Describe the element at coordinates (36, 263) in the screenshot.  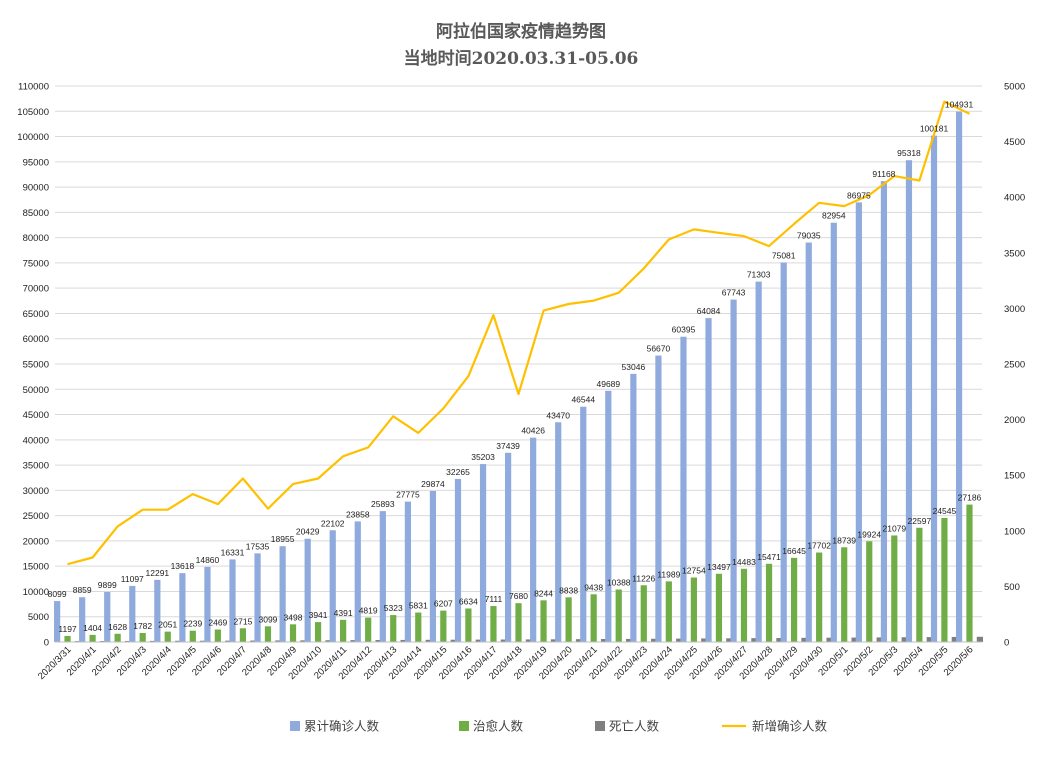
I see `y-left-tick-label: 75000` at that location.